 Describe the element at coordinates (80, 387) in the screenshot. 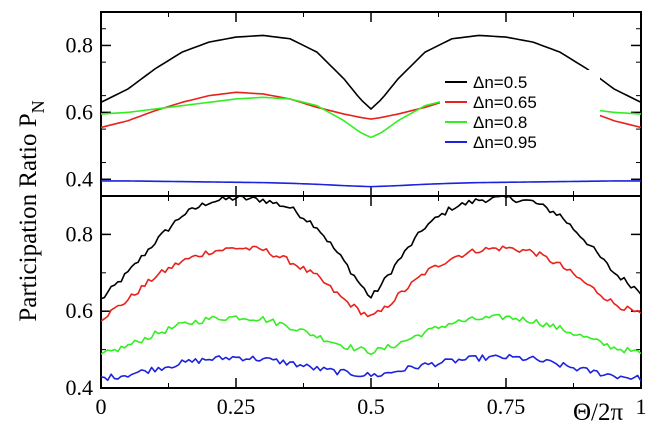

I see `bottom-ytick-label: 0.4` at that location.